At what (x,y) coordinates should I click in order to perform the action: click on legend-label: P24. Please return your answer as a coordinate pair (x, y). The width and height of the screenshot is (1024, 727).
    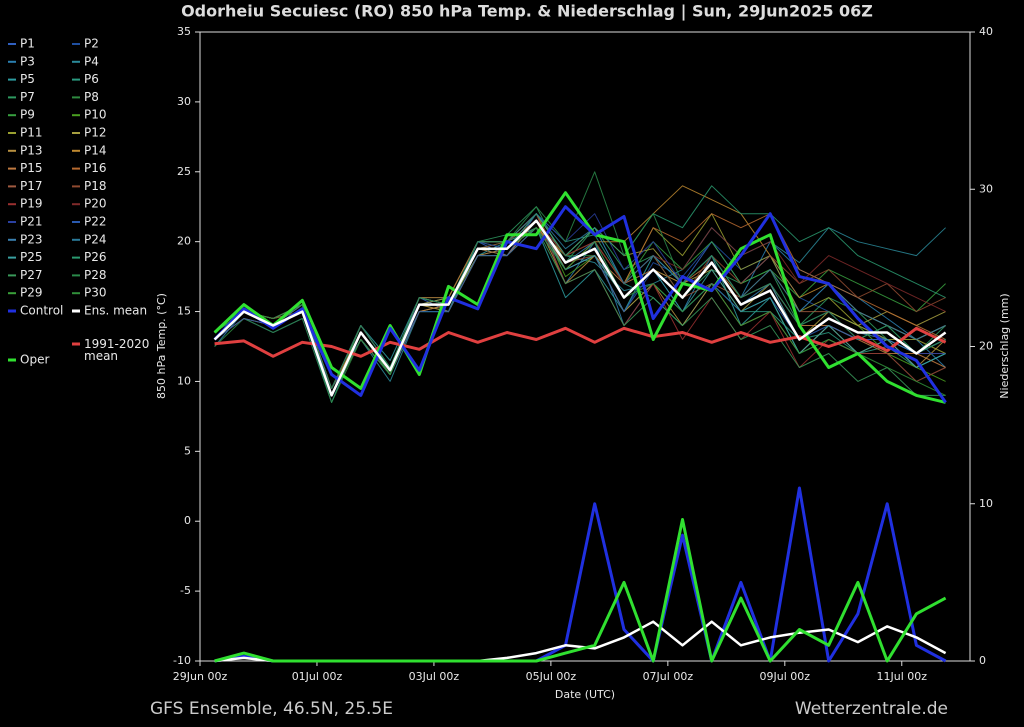
    Looking at the image, I should click on (95, 239).